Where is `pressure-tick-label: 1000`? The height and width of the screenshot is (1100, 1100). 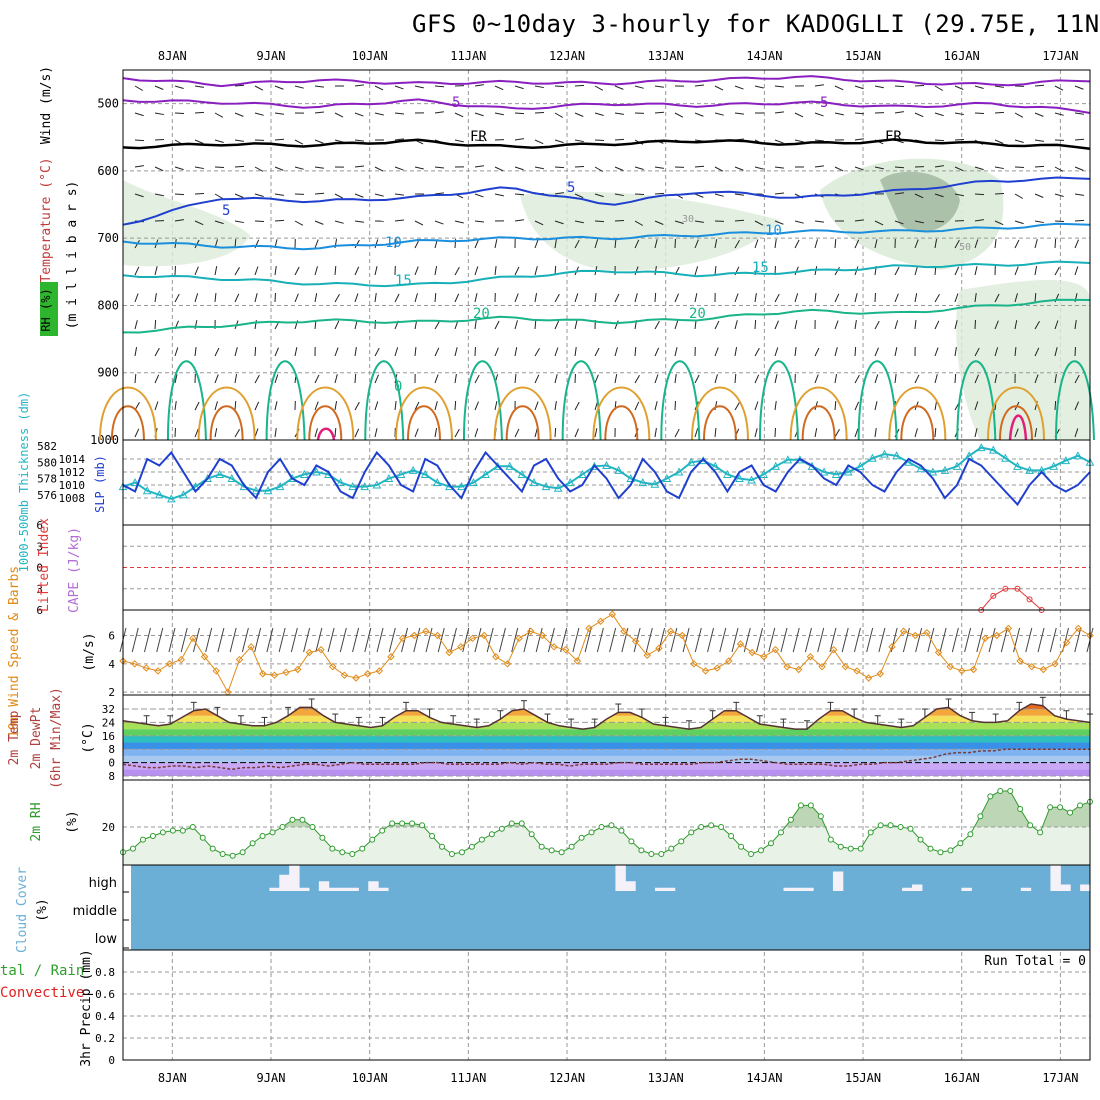
pressure-tick-label: 1000 is located at coordinates (104, 440).